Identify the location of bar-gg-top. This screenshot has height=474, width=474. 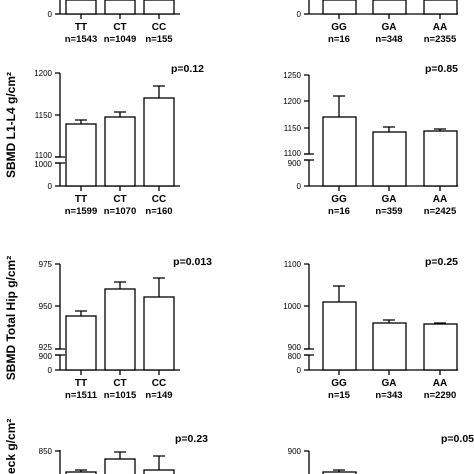
(339, 7).